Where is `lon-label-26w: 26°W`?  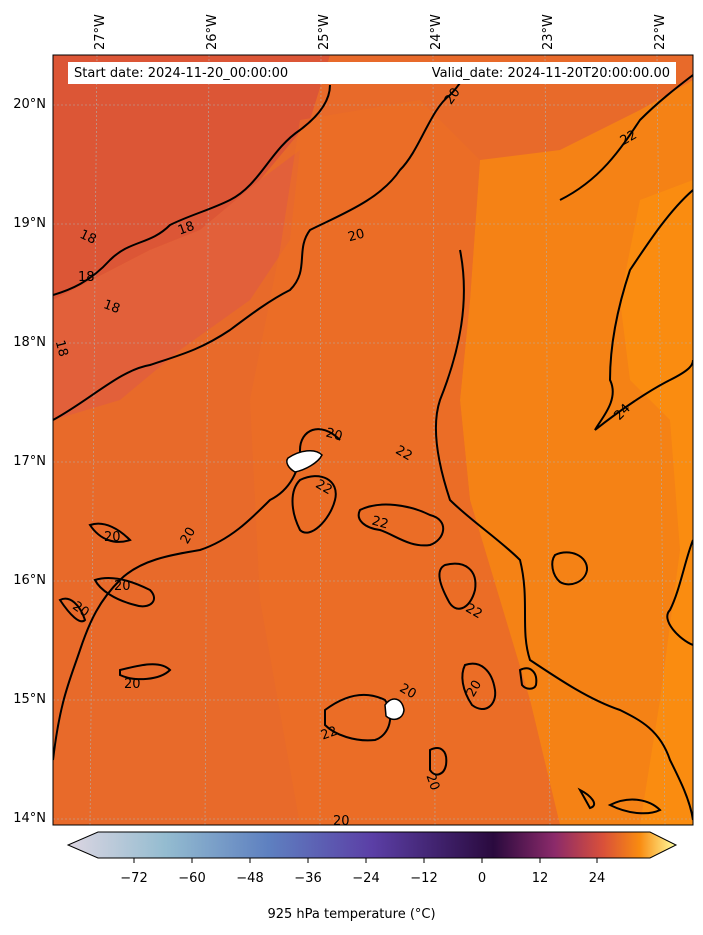
lon-label-26w: 26°W is located at coordinates (212, 32).